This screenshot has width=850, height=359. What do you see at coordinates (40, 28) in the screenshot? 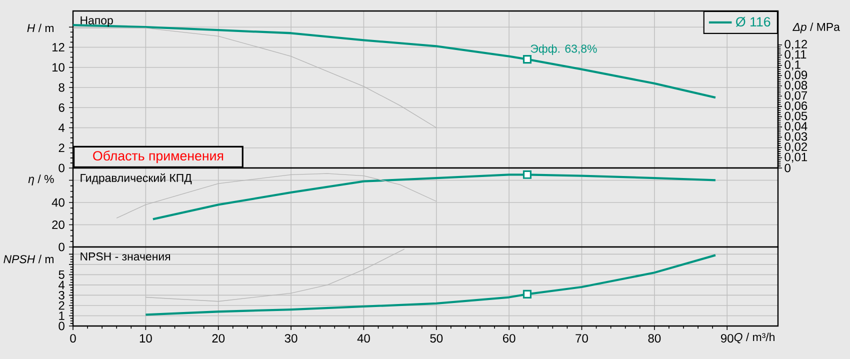
I see `y-axis-title: H / m` at bounding box center [40, 28].